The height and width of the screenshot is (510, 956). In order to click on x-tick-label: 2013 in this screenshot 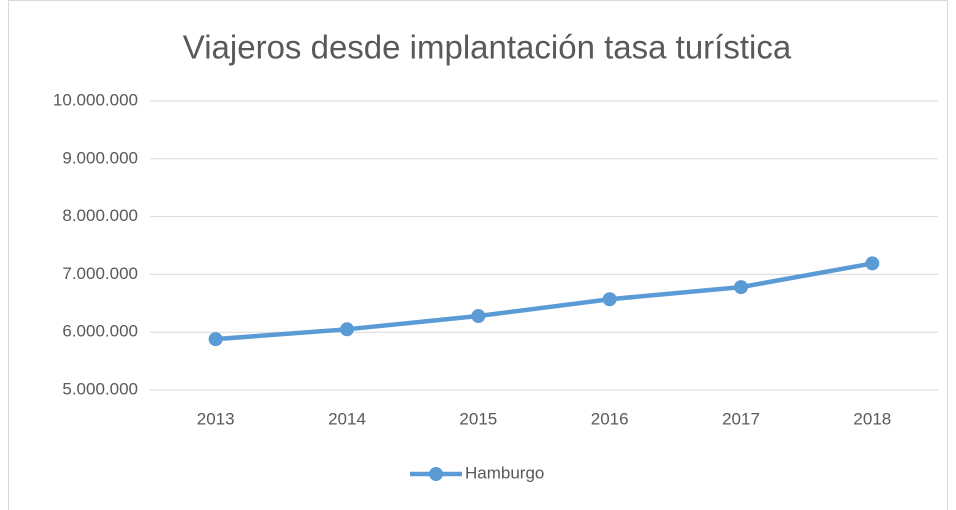, I will do `click(216, 418)`.